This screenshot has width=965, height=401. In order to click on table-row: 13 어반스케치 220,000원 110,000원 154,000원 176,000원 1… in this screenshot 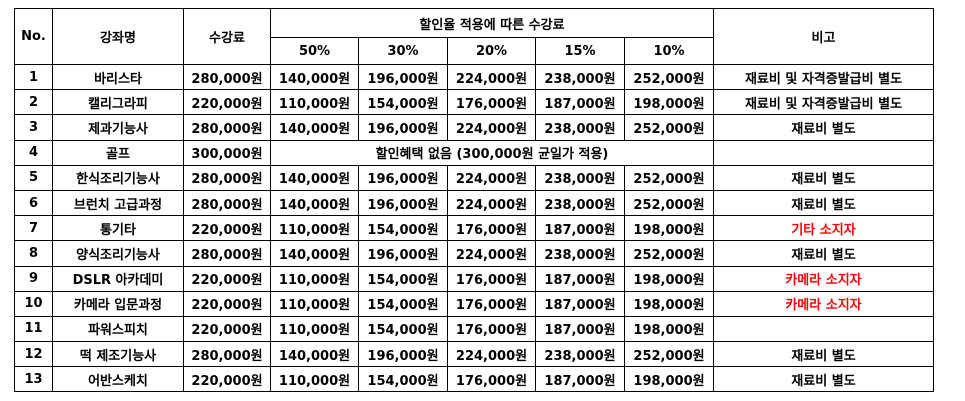, I will do `click(474, 379)`.